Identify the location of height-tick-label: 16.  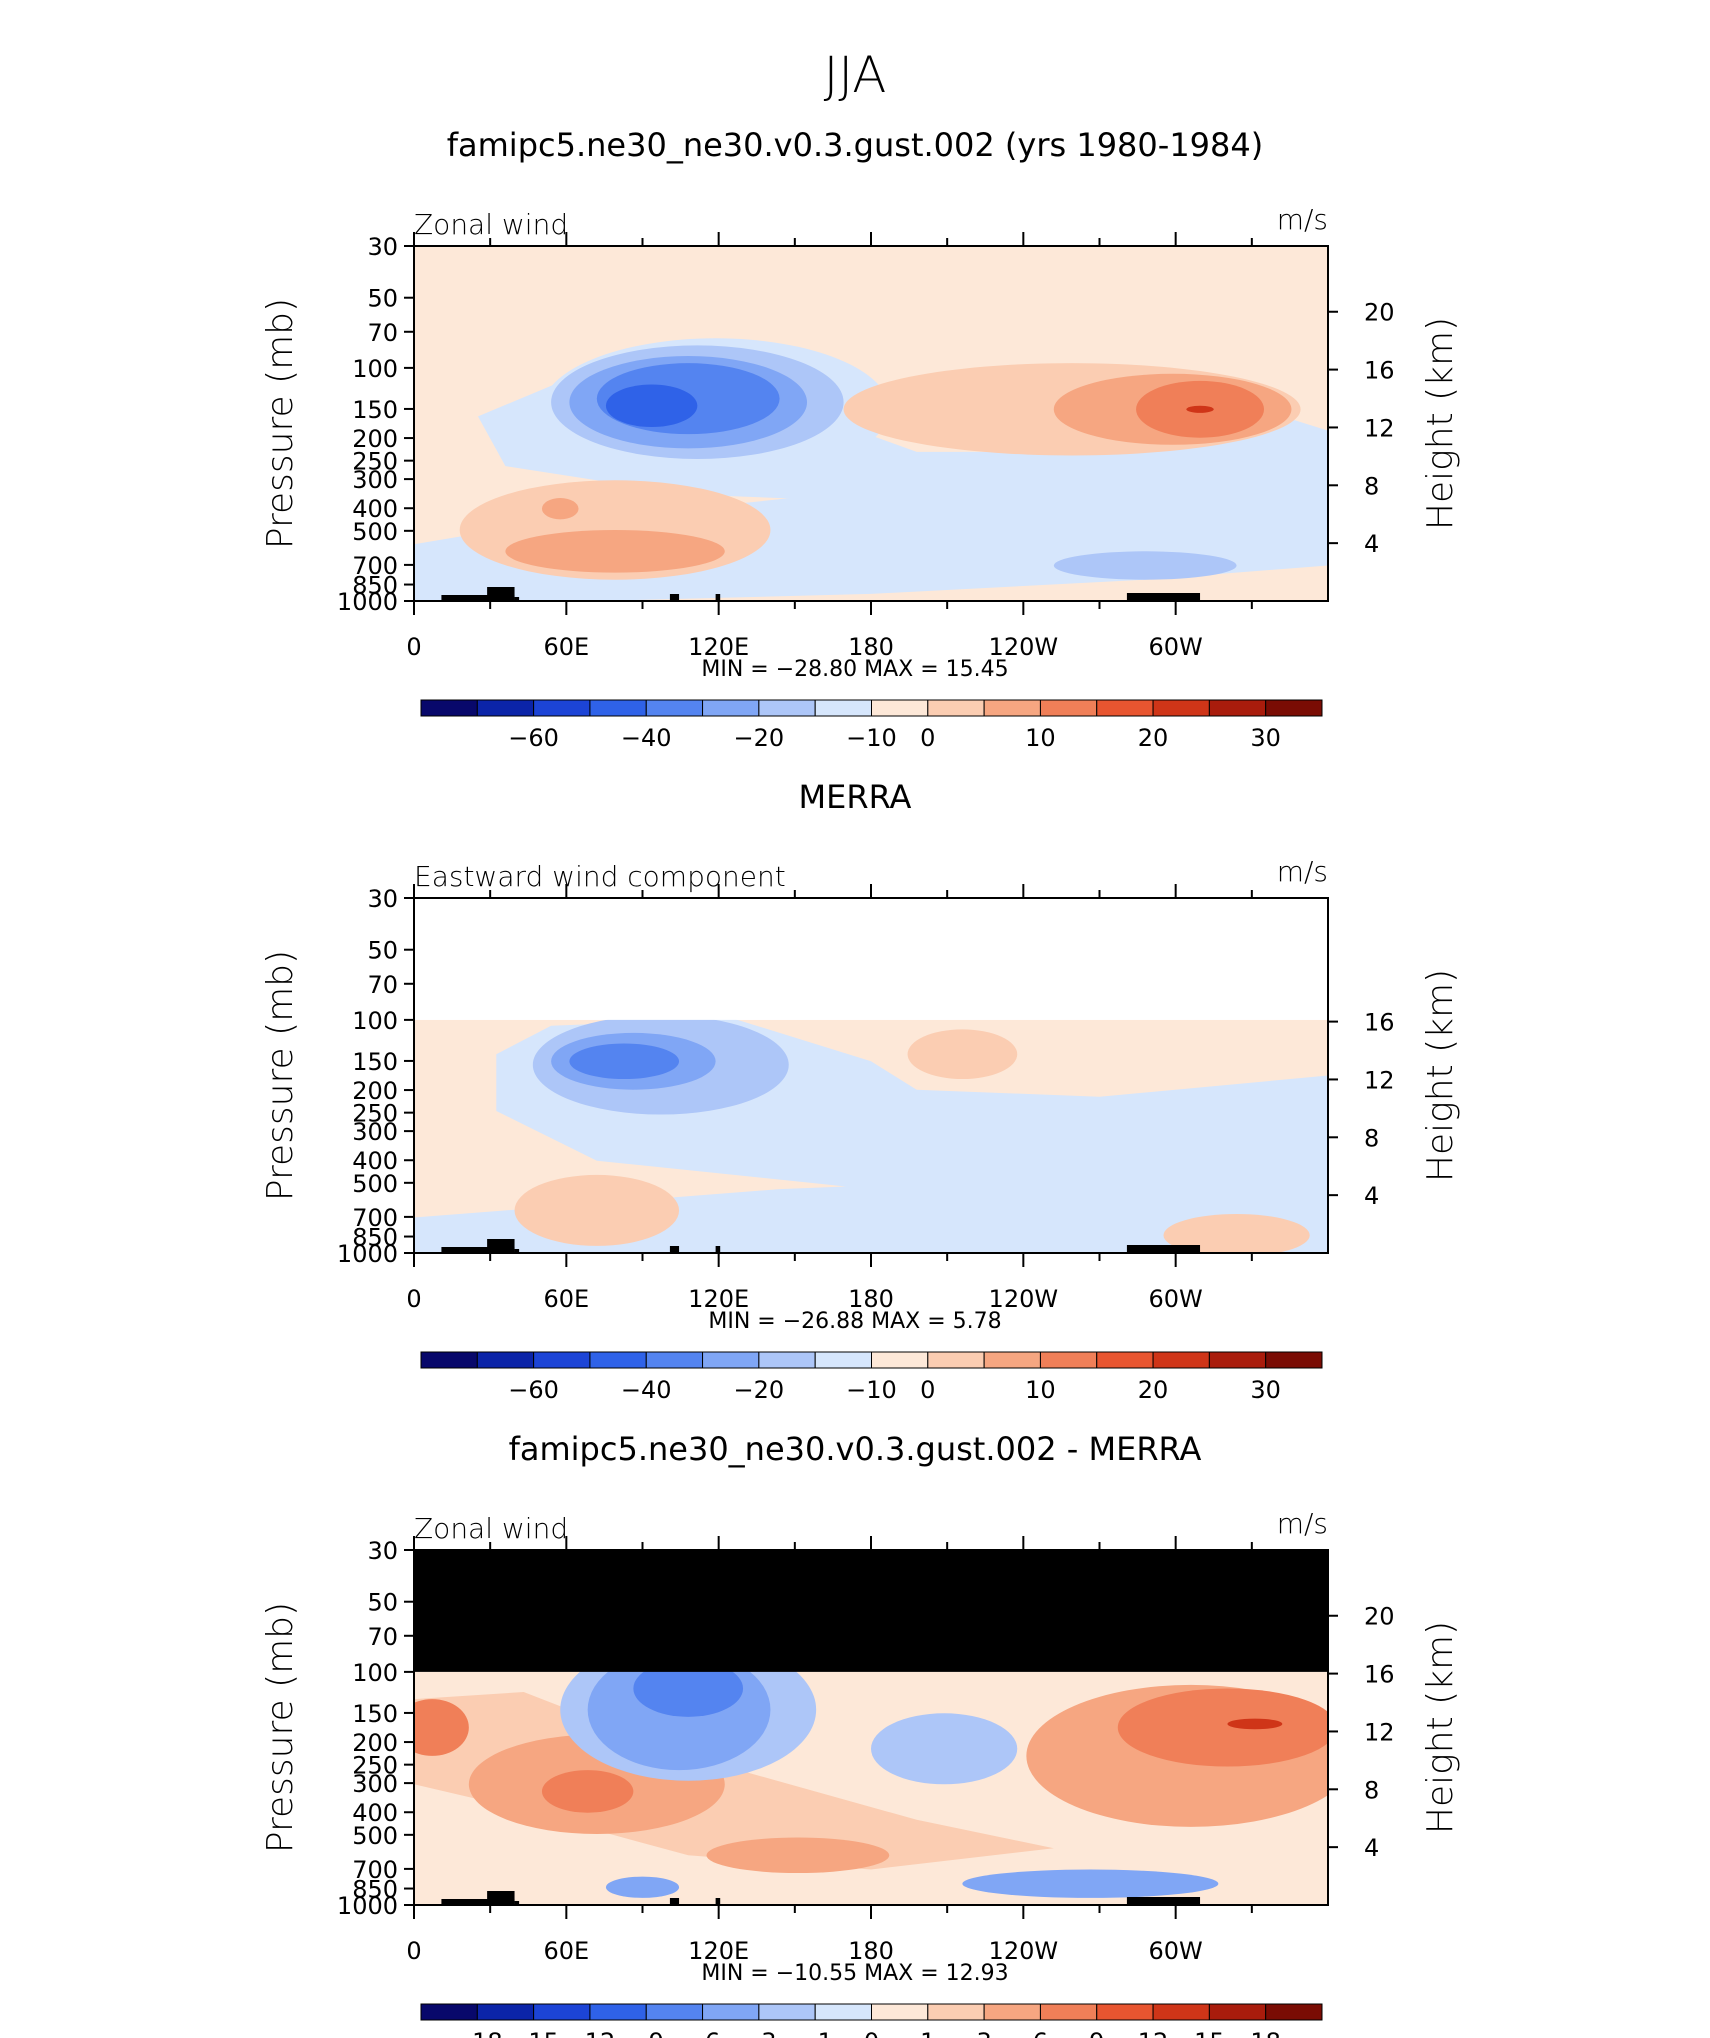
(1379, 1023).